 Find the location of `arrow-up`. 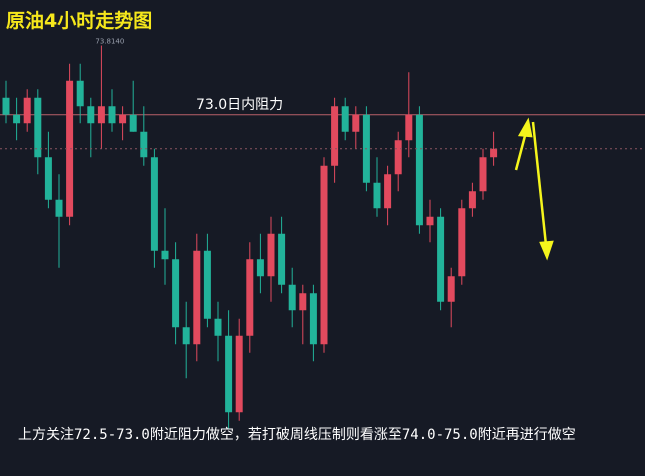

arrow-up is located at coordinates (521, 151).